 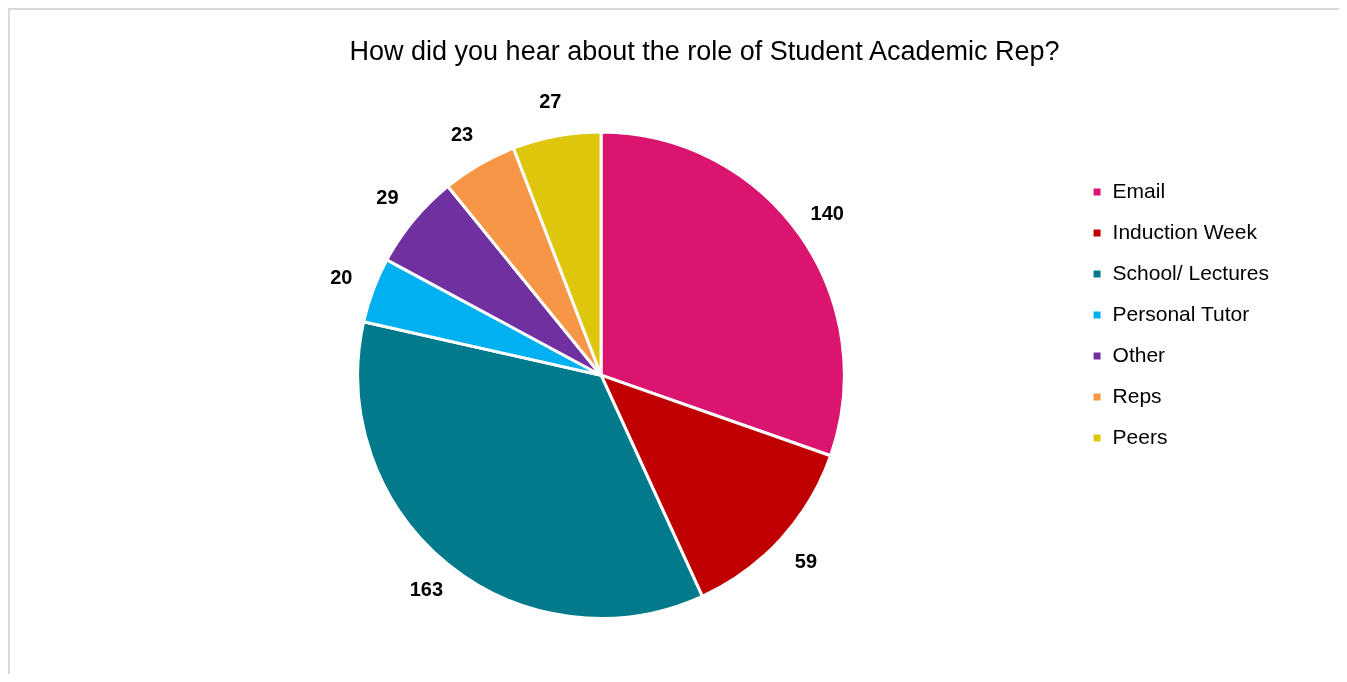 What do you see at coordinates (1139, 354) in the screenshot?
I see `legend-label: Other` at bounding box center [1139, 354].